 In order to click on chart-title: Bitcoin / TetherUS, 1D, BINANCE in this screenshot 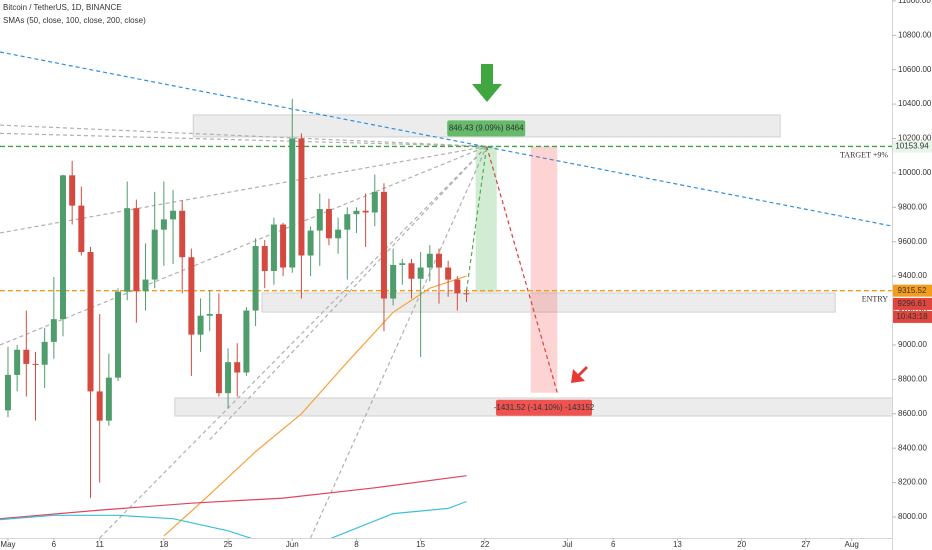, I will do `click(62, 7)`.